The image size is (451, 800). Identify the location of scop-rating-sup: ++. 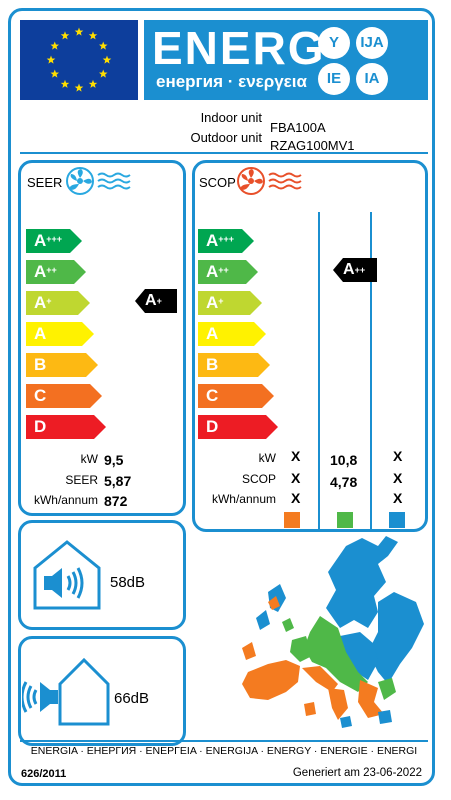
(360, 270).